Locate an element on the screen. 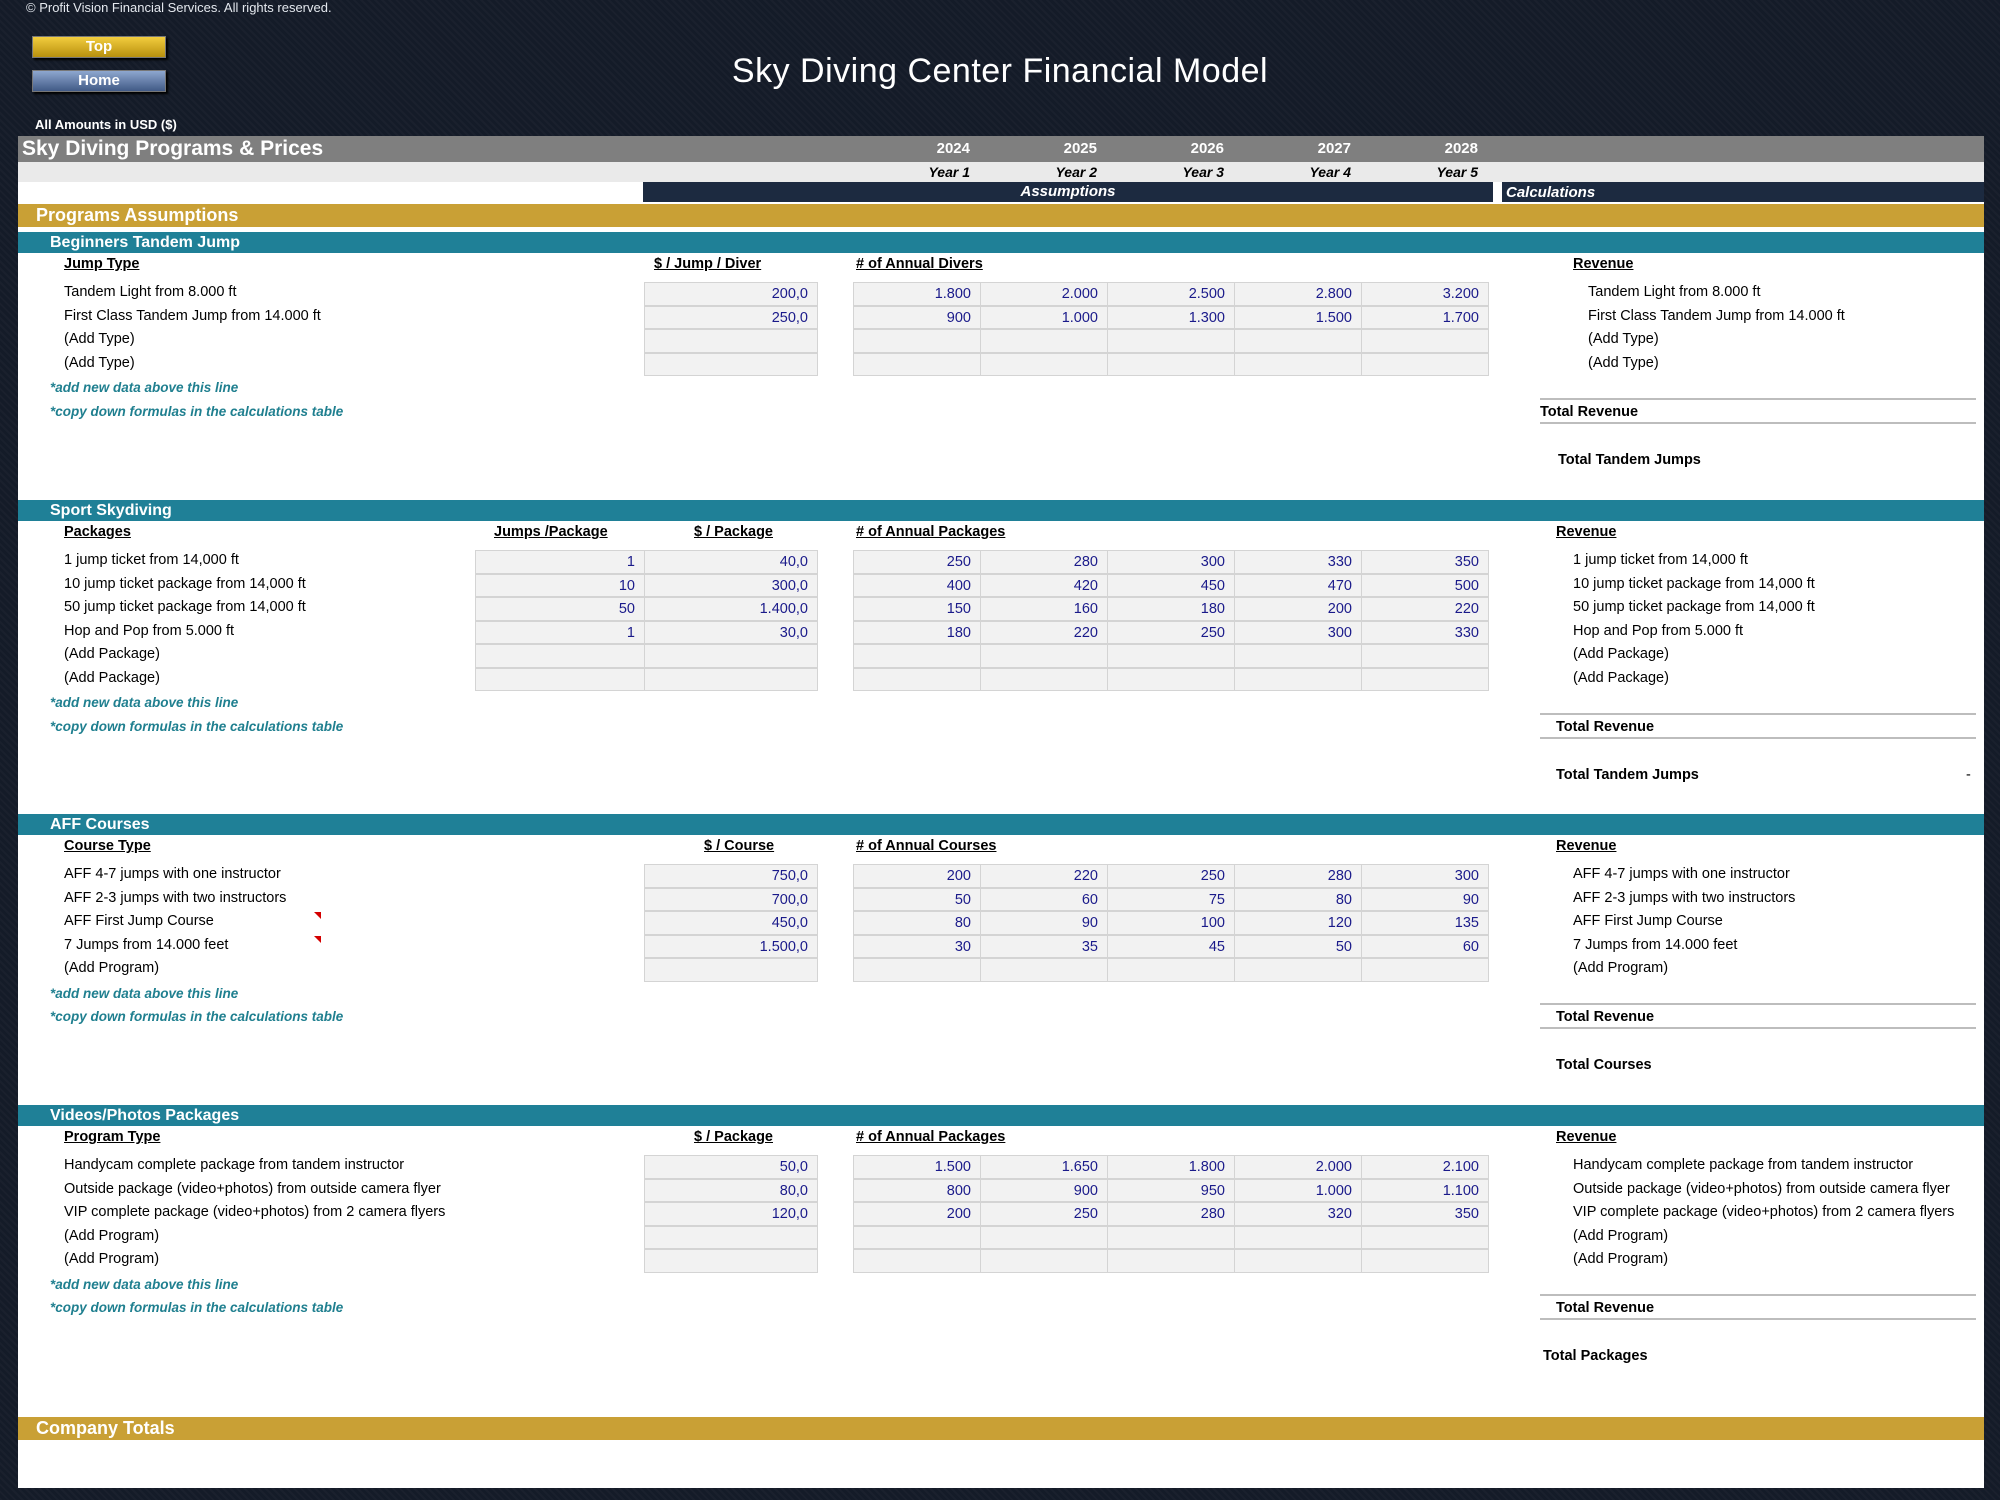 This screenshot has height=1500, width=2000. annual-count-input: 2.100 is located at coordinates (1425, 1167).